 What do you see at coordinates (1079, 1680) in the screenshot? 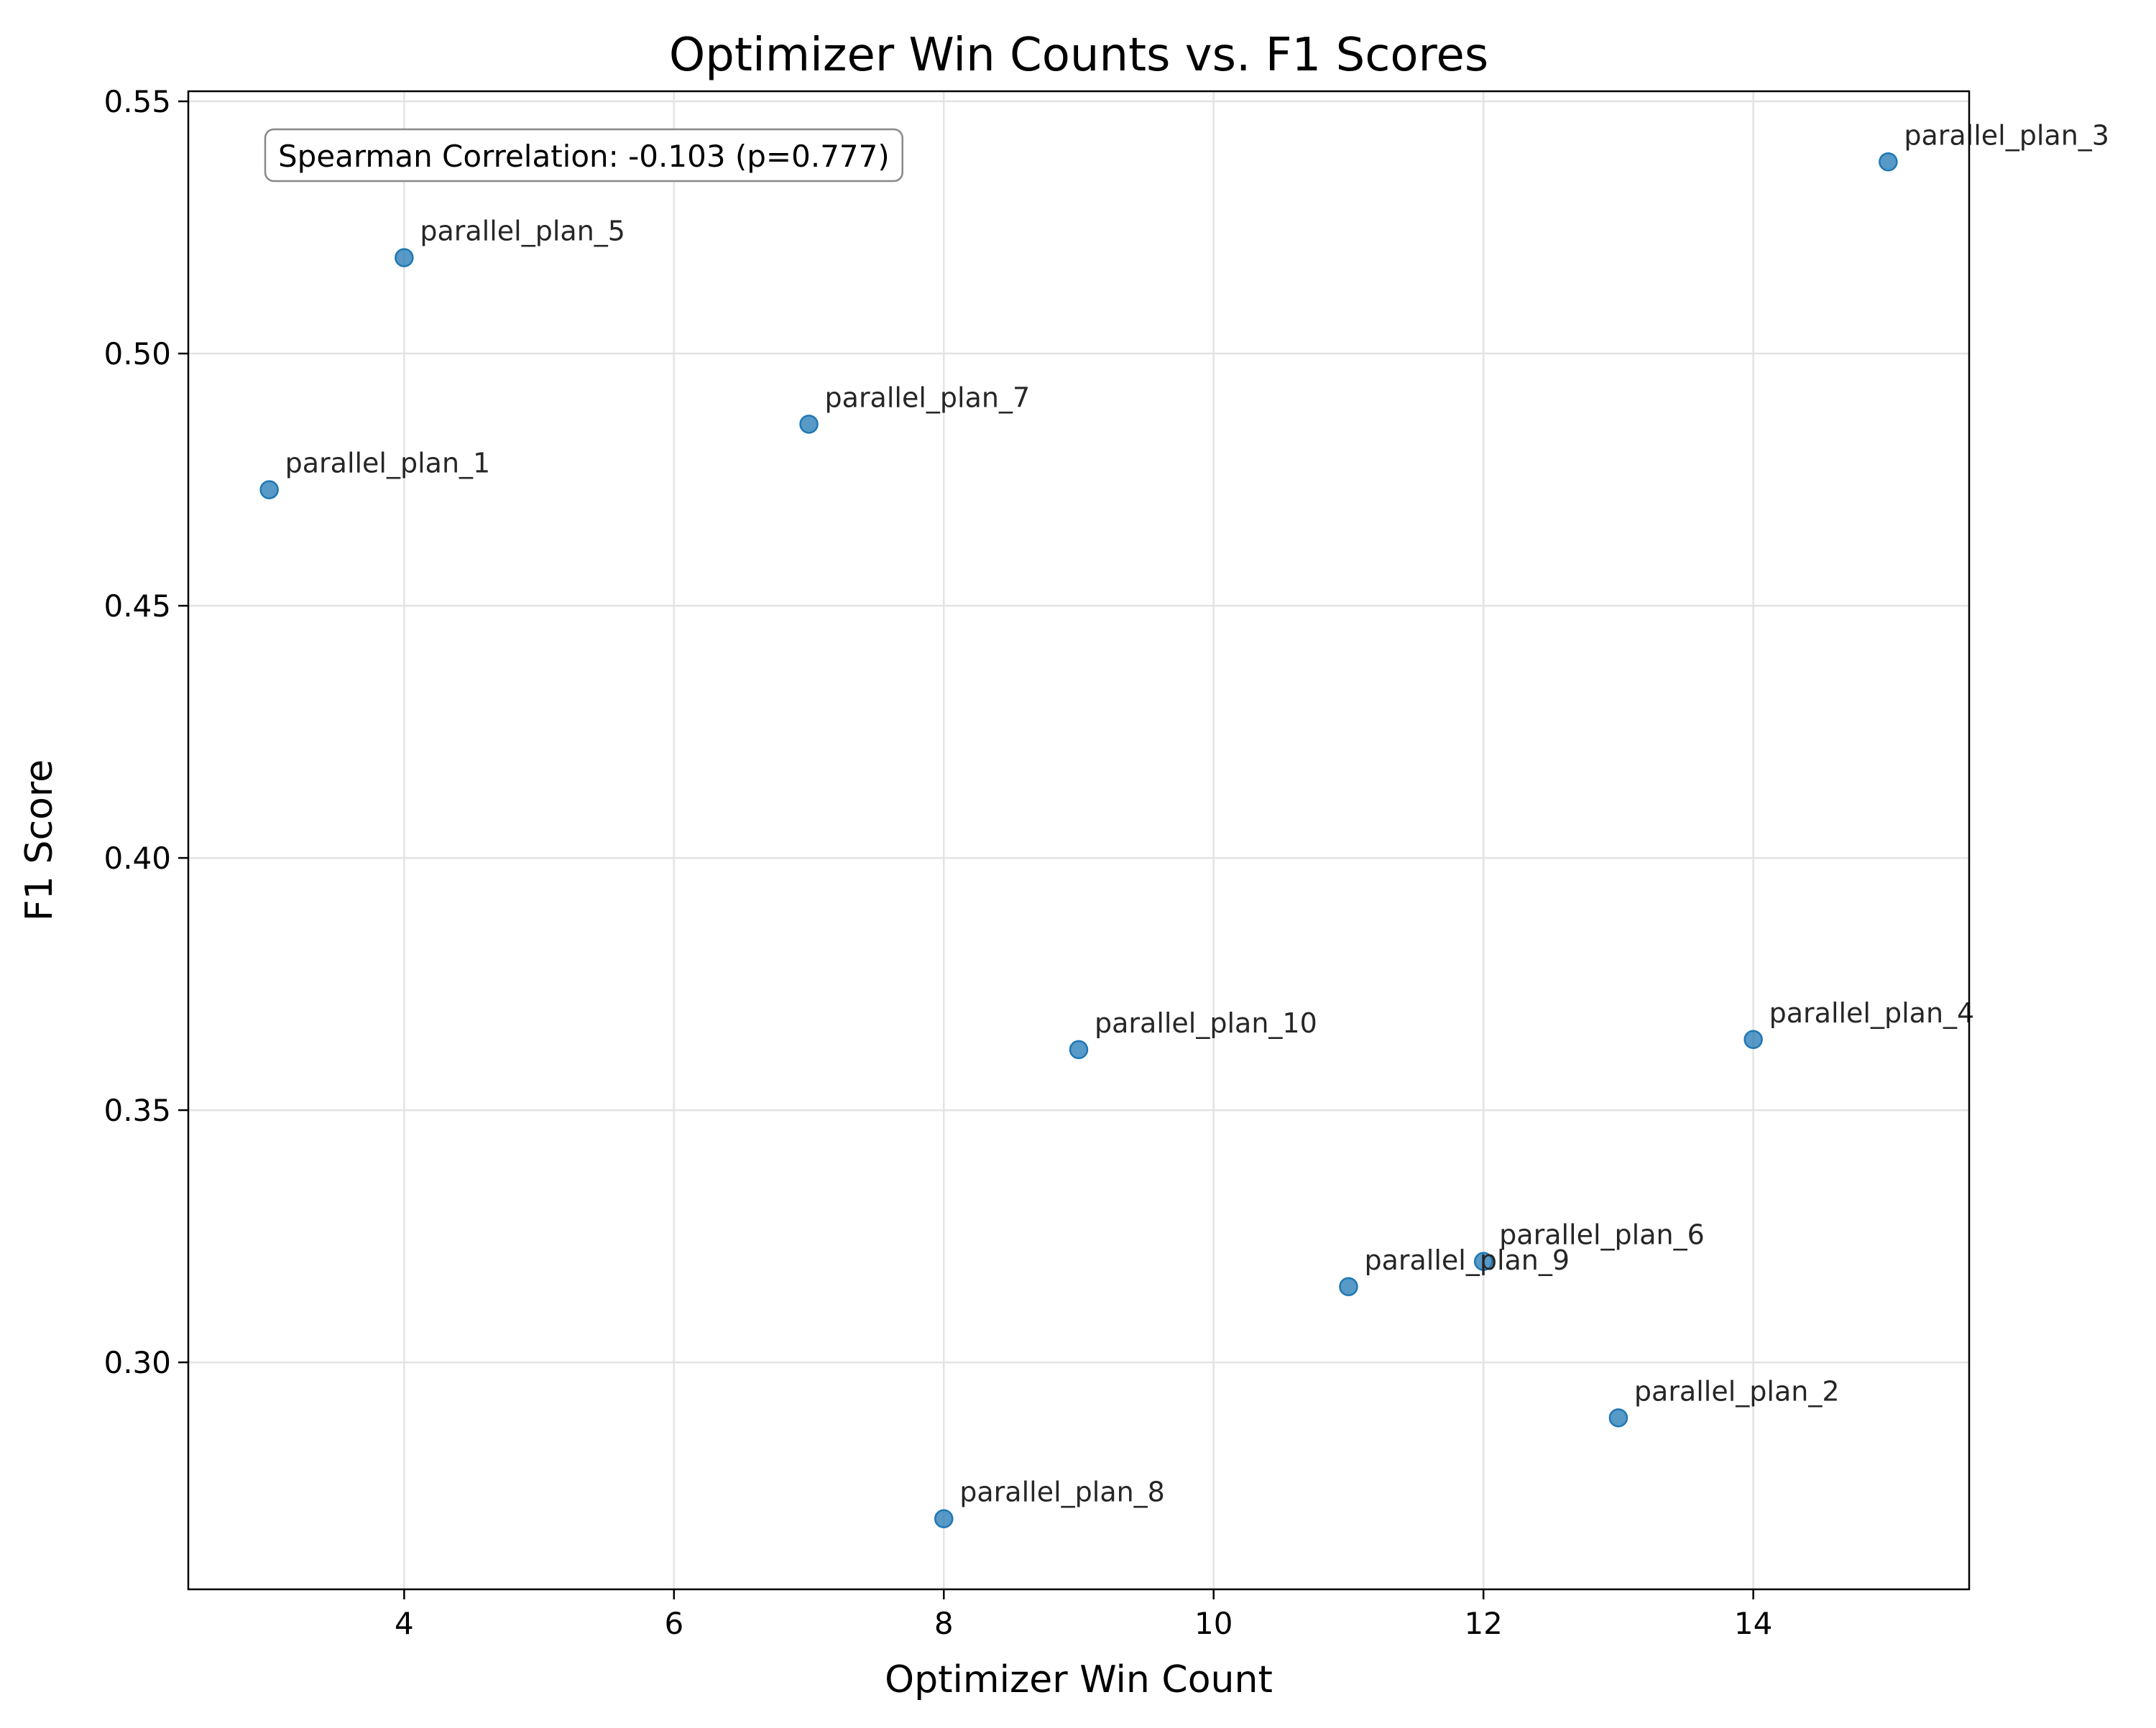
I see `x-axis-label: Optimizer Win Count` at bounding box center [1079, 1680].